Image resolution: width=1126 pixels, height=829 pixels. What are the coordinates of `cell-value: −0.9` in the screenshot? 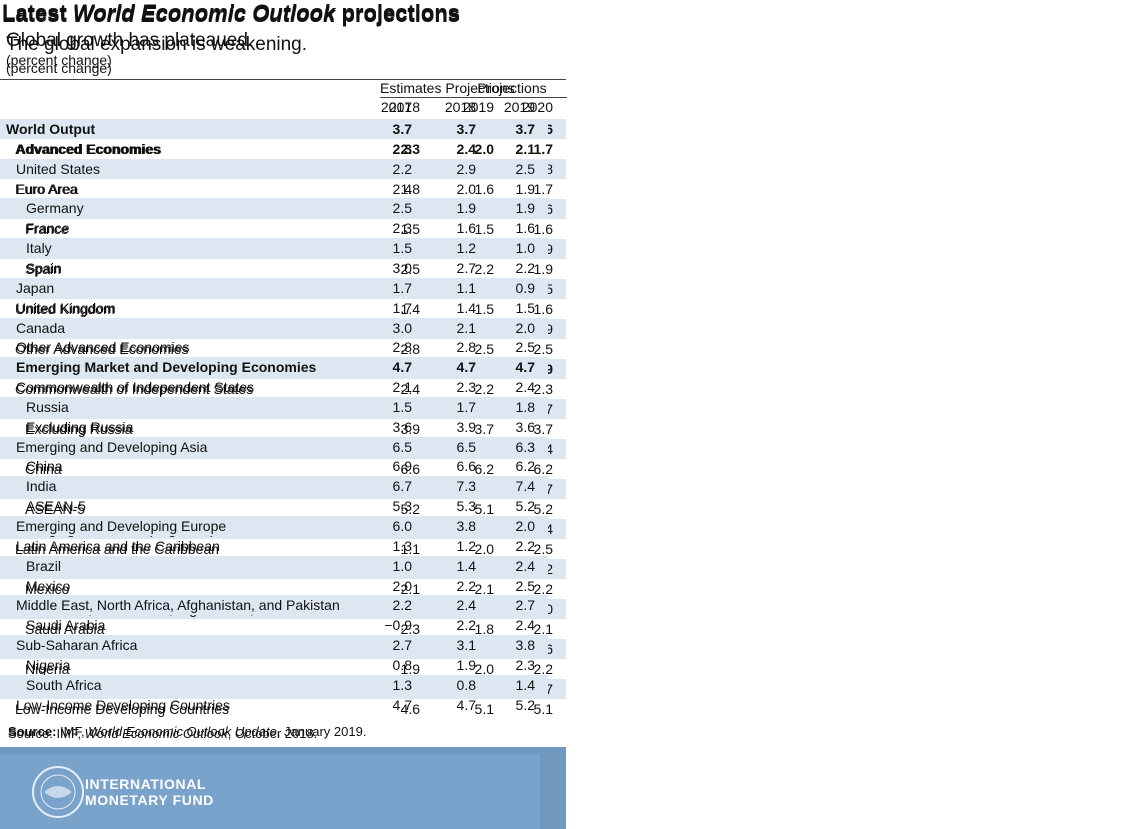 It's located at (398, 625).